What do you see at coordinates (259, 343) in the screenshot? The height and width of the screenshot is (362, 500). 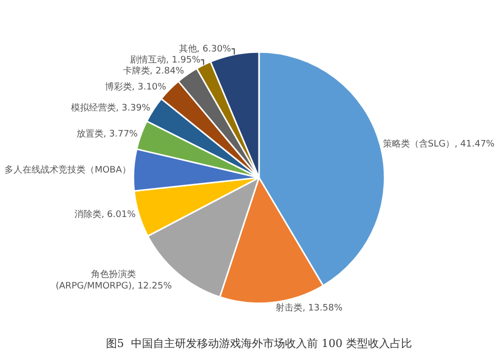 I see `caption: 图5 中国自主研发移动游戏海外市场收入前 100 类型收入占比` at bounding box center [259, 343].